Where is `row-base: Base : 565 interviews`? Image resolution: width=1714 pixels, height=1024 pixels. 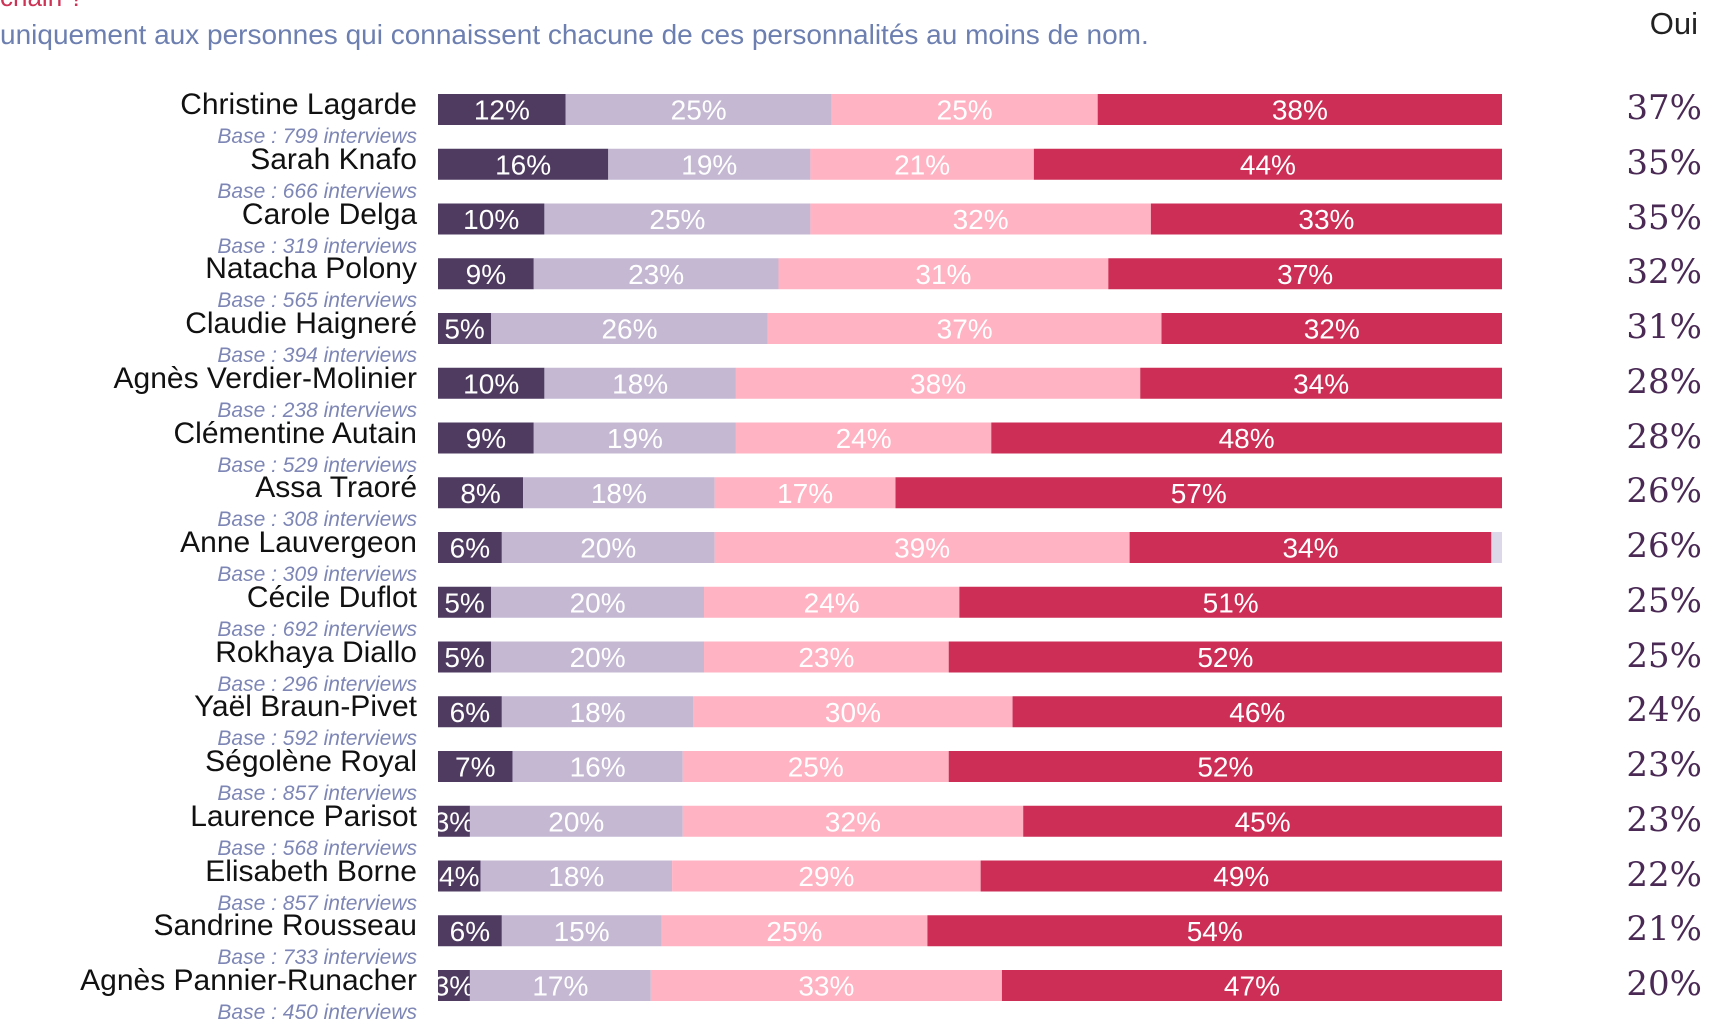 row-base: Base : 565 interviews is located at coordinates (317, 301).